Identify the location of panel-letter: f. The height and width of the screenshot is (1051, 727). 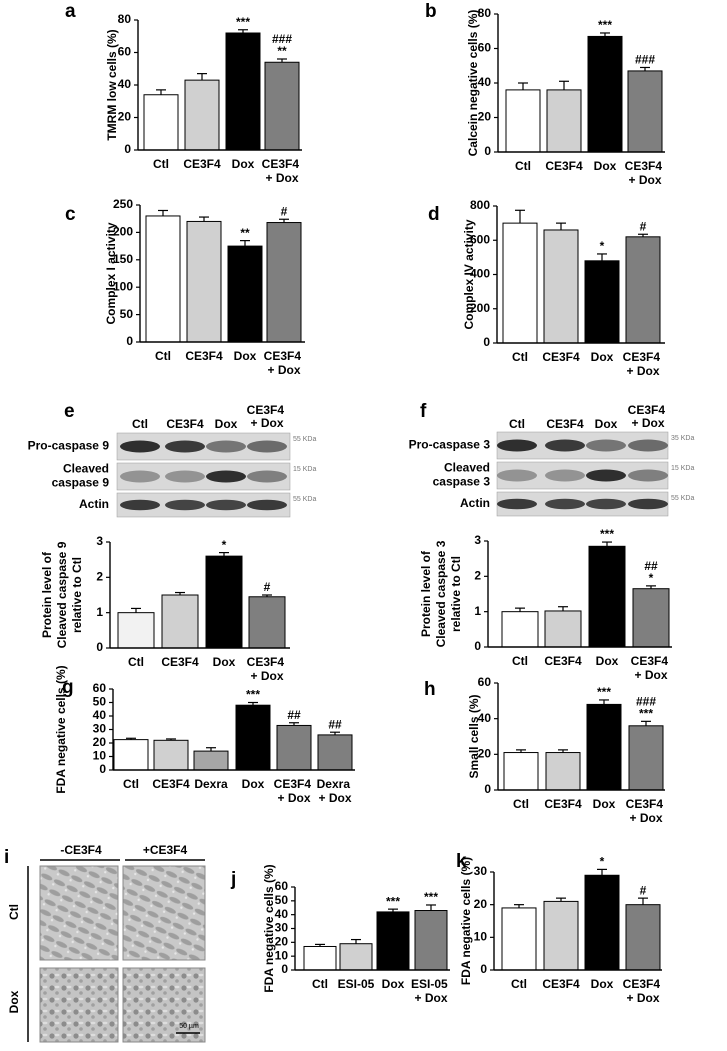
(423, 411).